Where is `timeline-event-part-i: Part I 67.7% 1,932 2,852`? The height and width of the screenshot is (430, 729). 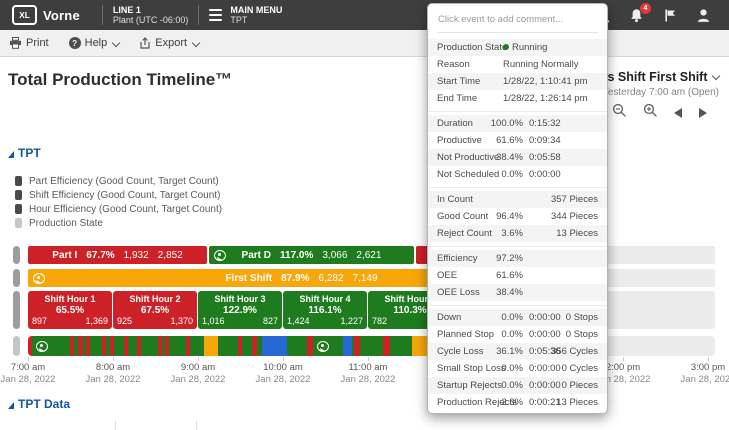
timeline-event-part-i: Part I 67.7% 1,932 2,852 is located at coordinates (117, 255).